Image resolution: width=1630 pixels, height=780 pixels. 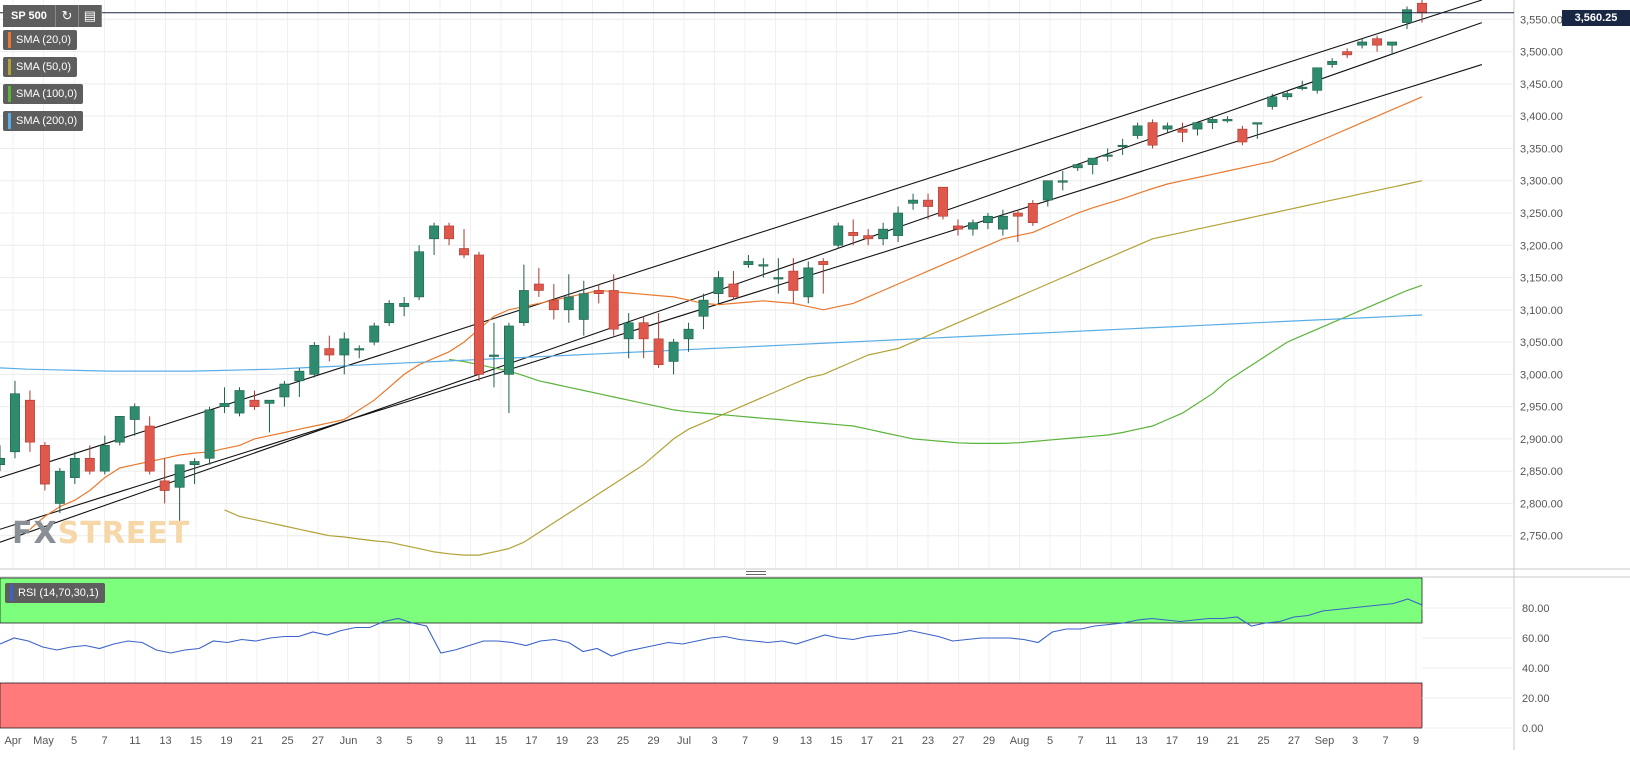 What do you see at coordinates (43, 741) in the screenshot?
I see `date-tick-label: May` at bounding box center [43, 741].